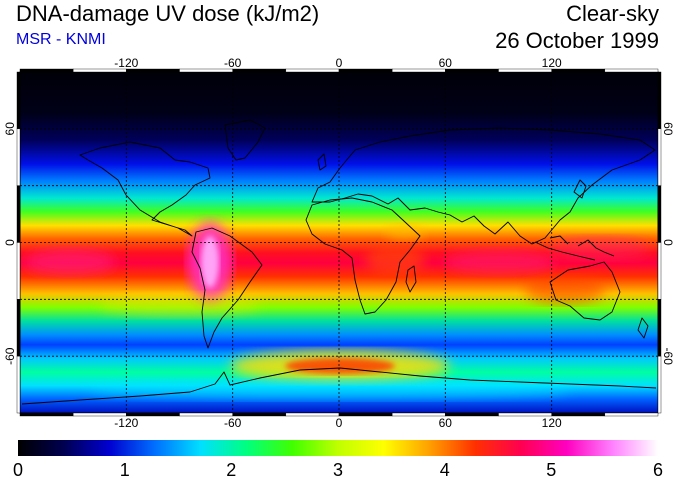  I want to click on lon-label-top-e60: 60, so click(446, 63).